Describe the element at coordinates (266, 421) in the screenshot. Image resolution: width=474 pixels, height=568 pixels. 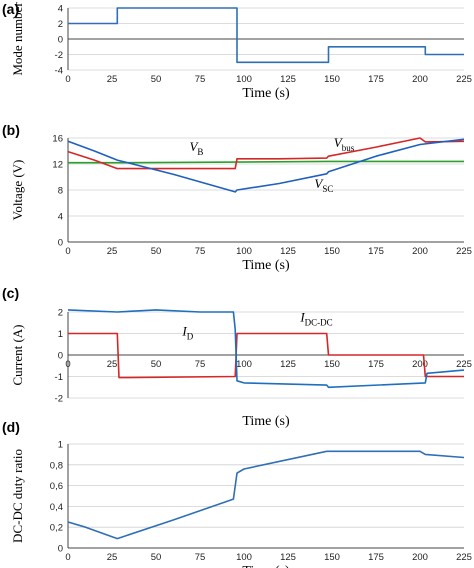
I see `panel-current-xlabel: Time (s)` at that location.